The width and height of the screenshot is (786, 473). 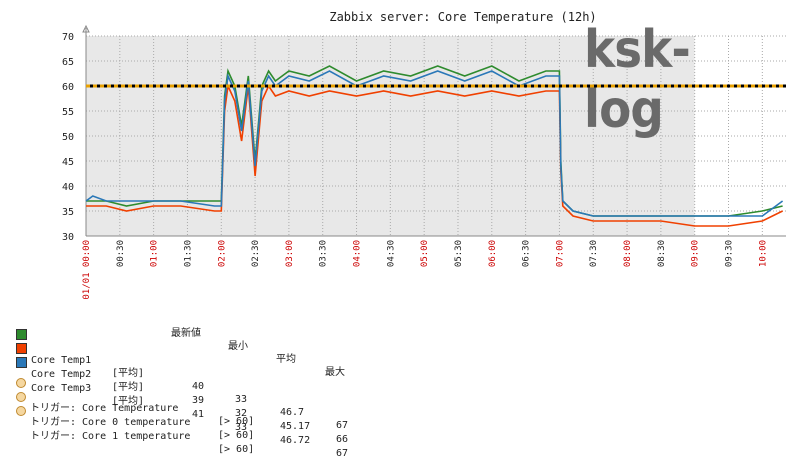 What do you see at coordinates (241, 399) in the screenshot?
I see `temp1-min: 33` at bounding box center [241, 399].